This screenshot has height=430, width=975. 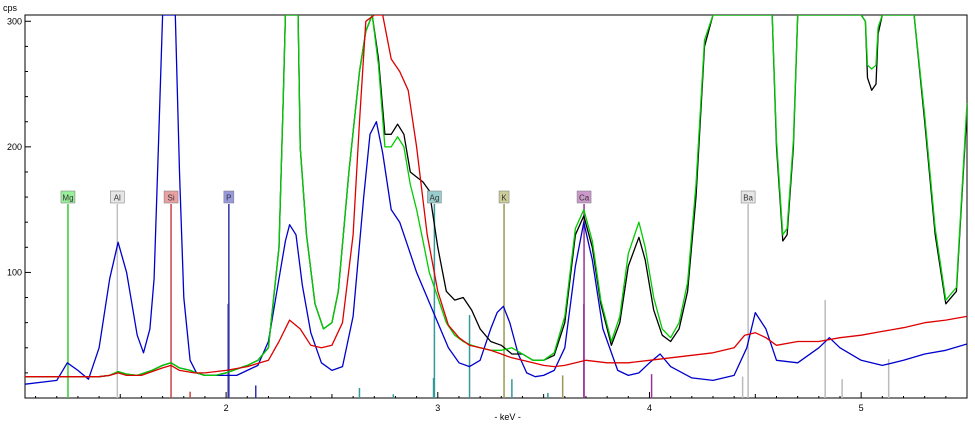 I want to click on element-label-box-ba, so click(x=748, y=197).